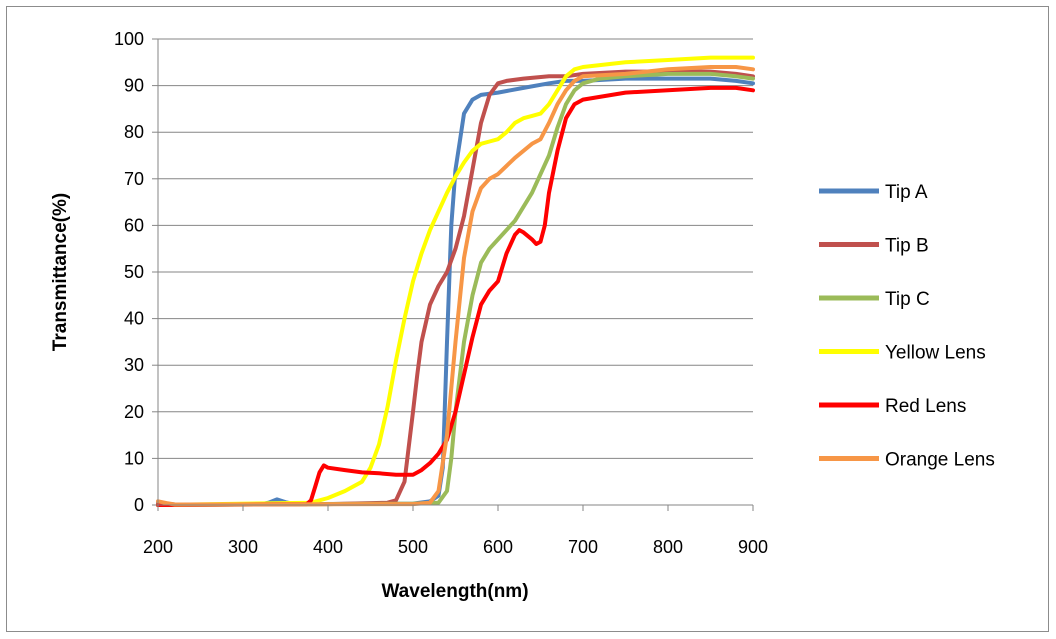  Describe the element at coordinates (925, 406) in the screenshot. I see `legend-label-red-lens: Red Lens` at that location.